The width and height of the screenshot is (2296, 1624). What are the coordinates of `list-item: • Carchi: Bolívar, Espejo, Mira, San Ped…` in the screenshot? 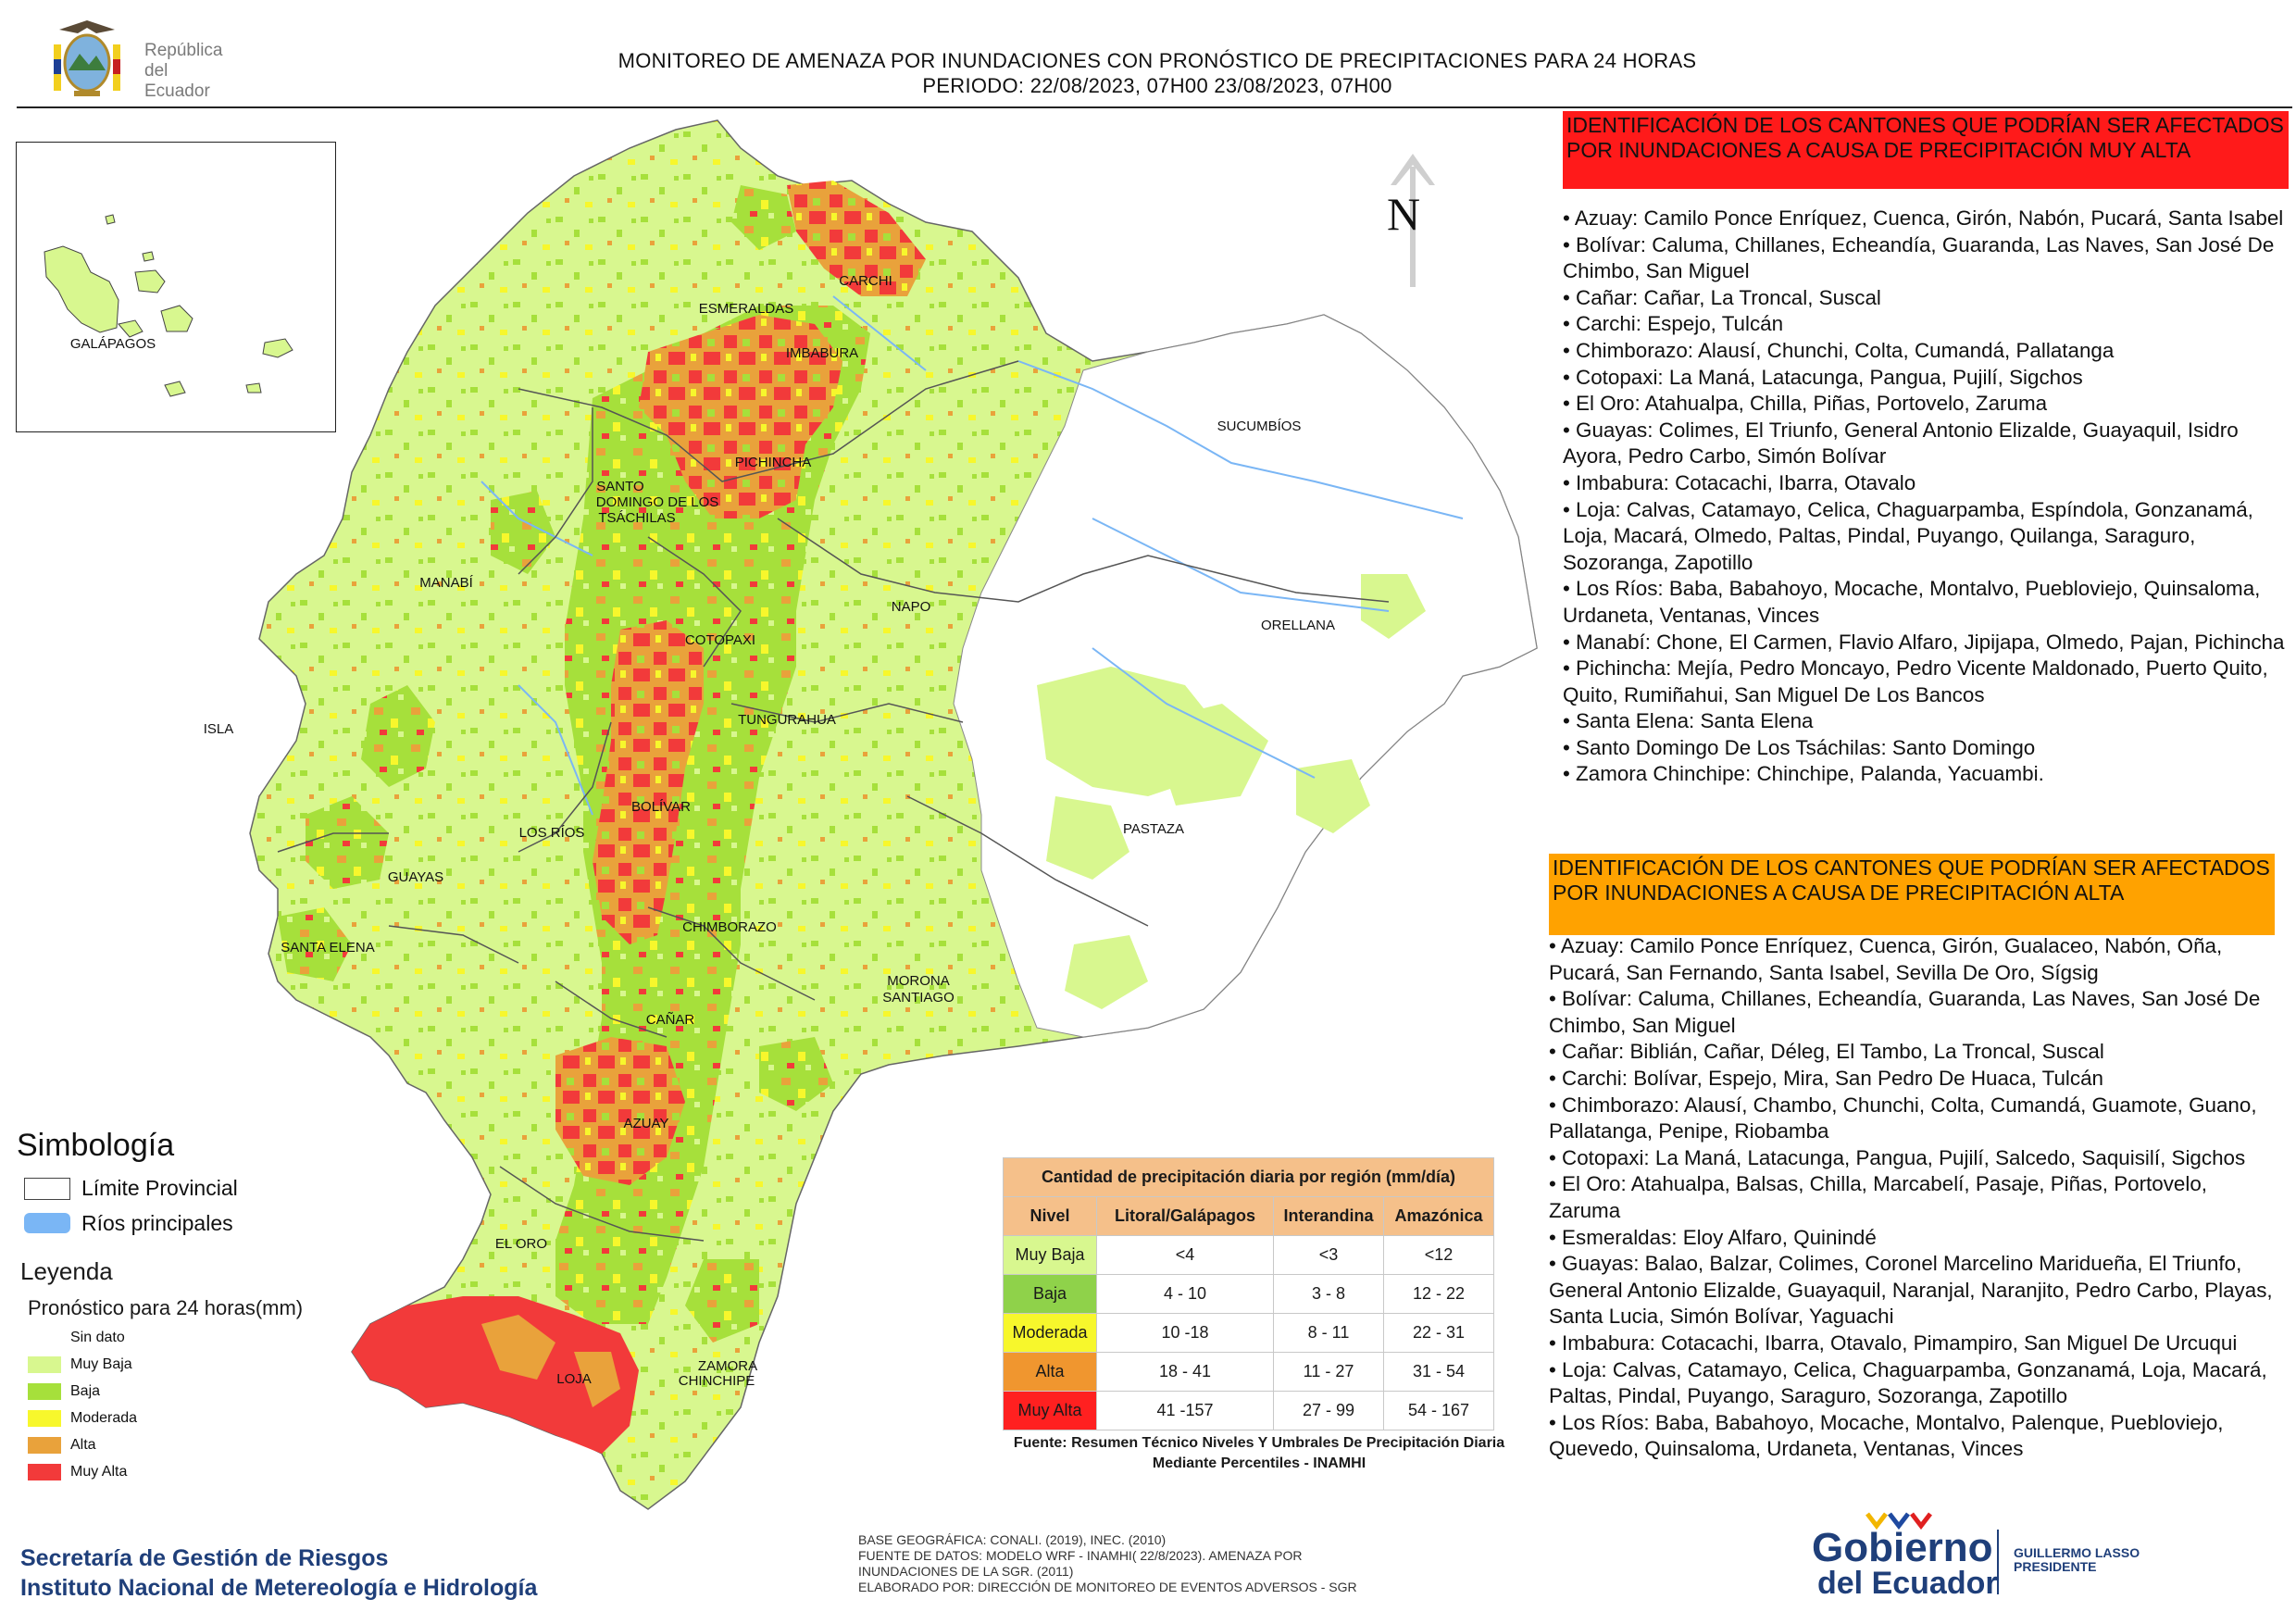 It's located at (1826, 1078).